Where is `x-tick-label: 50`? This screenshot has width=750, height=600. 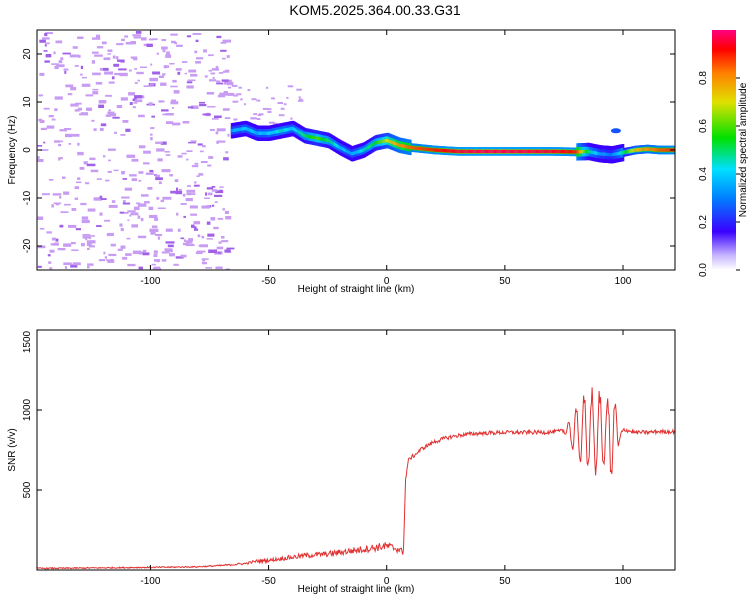 x-tick-label: 50 is located at coordinates (505, 281).